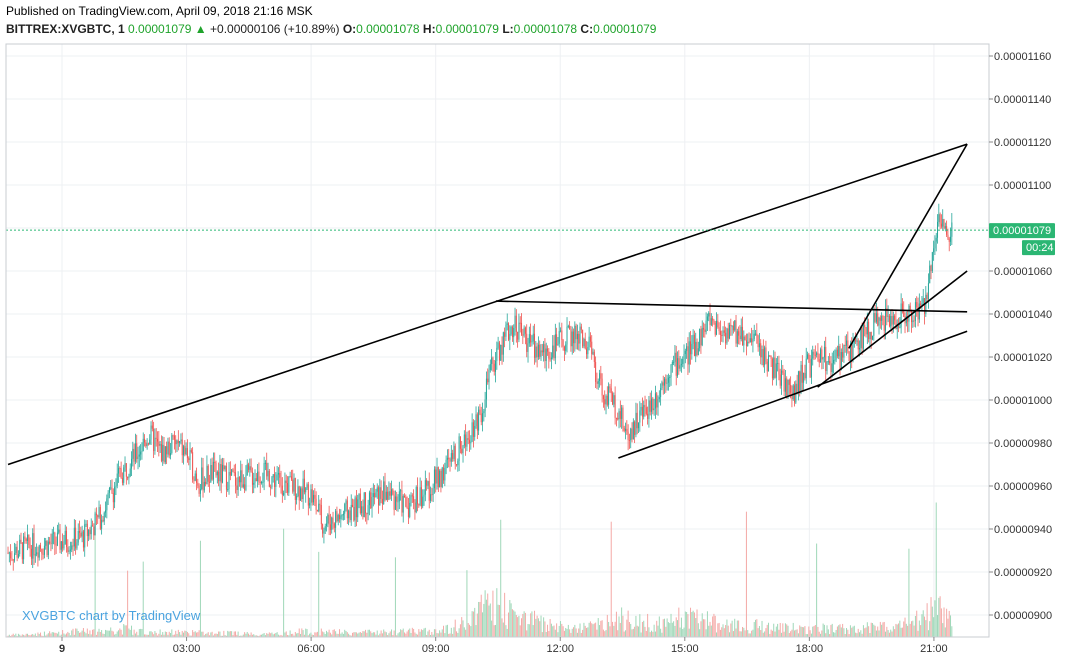  I want to click on symbol-label: BITTREX:XVGBTC, 1, so click(65, 29).